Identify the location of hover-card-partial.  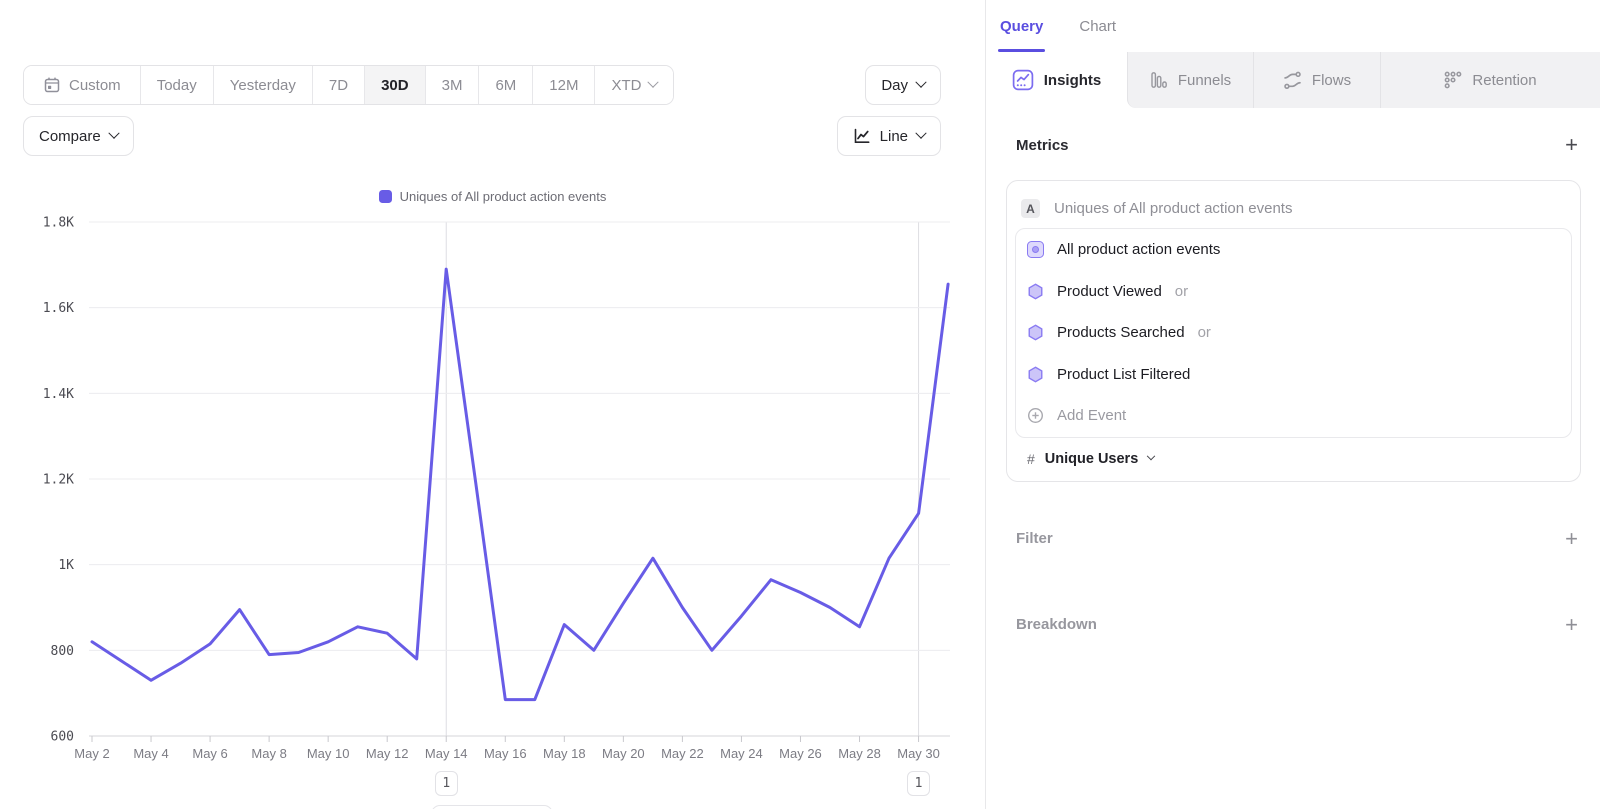
(492, 807).